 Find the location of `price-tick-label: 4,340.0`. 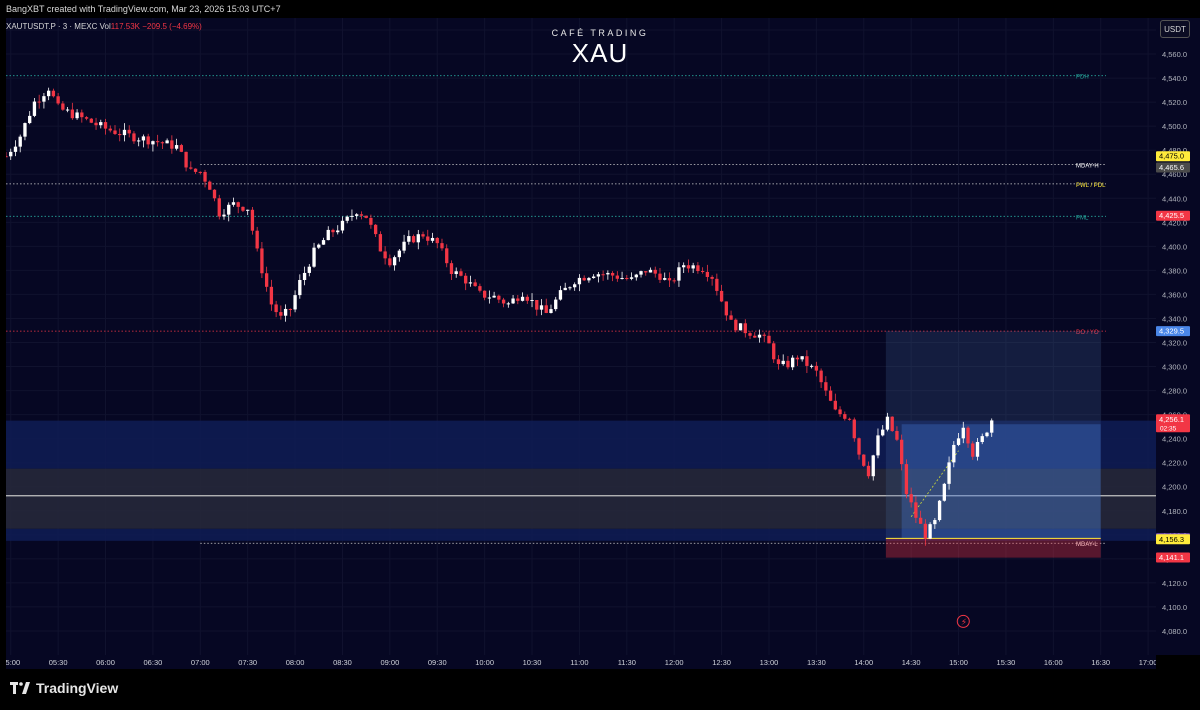

price-tick-label: 4,340.0 is located at coordinates (1174, 318).